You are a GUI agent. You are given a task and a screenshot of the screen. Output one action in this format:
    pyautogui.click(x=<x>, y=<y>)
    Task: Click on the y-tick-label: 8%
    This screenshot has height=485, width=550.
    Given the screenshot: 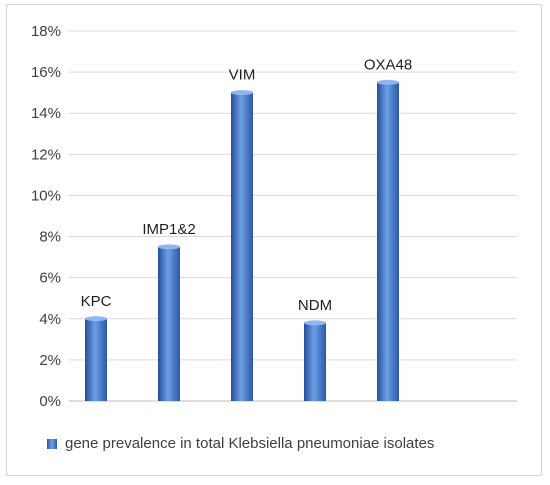 What is the action you would take?
    pyautogui.click(x=50, y=237)
    